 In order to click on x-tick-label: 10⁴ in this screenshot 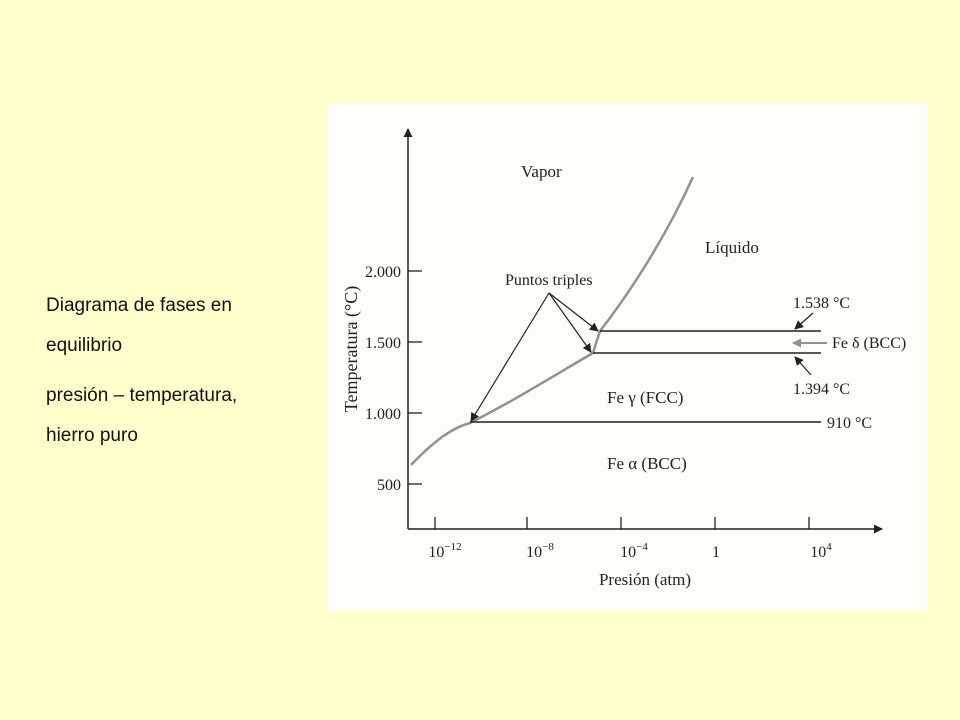, I will do `click(821, 551)`.